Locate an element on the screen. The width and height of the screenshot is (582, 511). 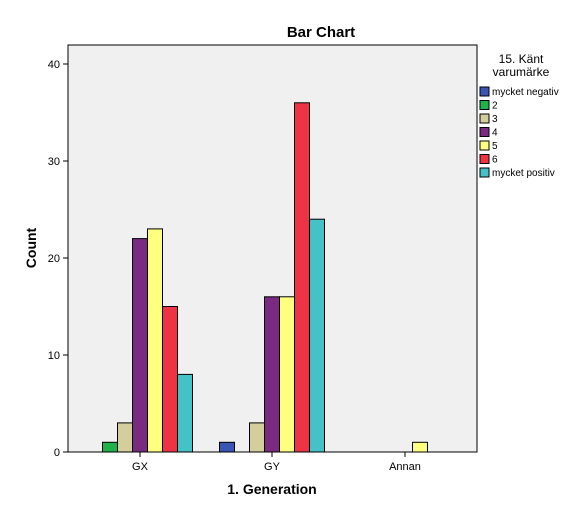
legend-label: 4 is located at coordinates (495, 133).